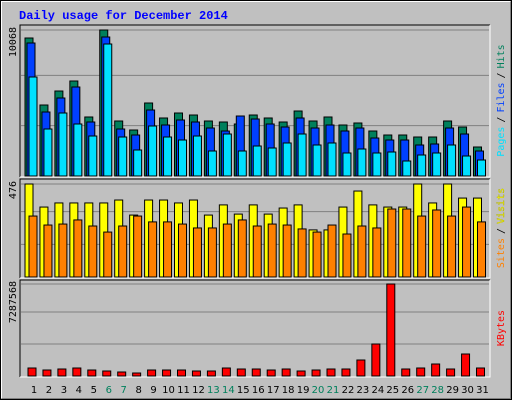  I want to click on legend: Sites / Visits, so click(501, 228).